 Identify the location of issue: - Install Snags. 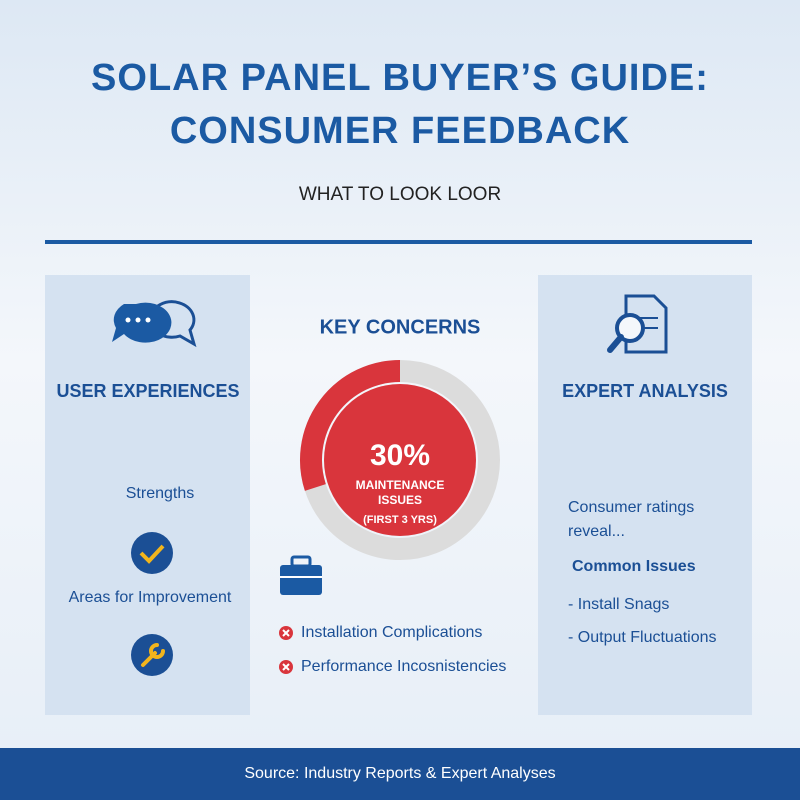
(618, 604).